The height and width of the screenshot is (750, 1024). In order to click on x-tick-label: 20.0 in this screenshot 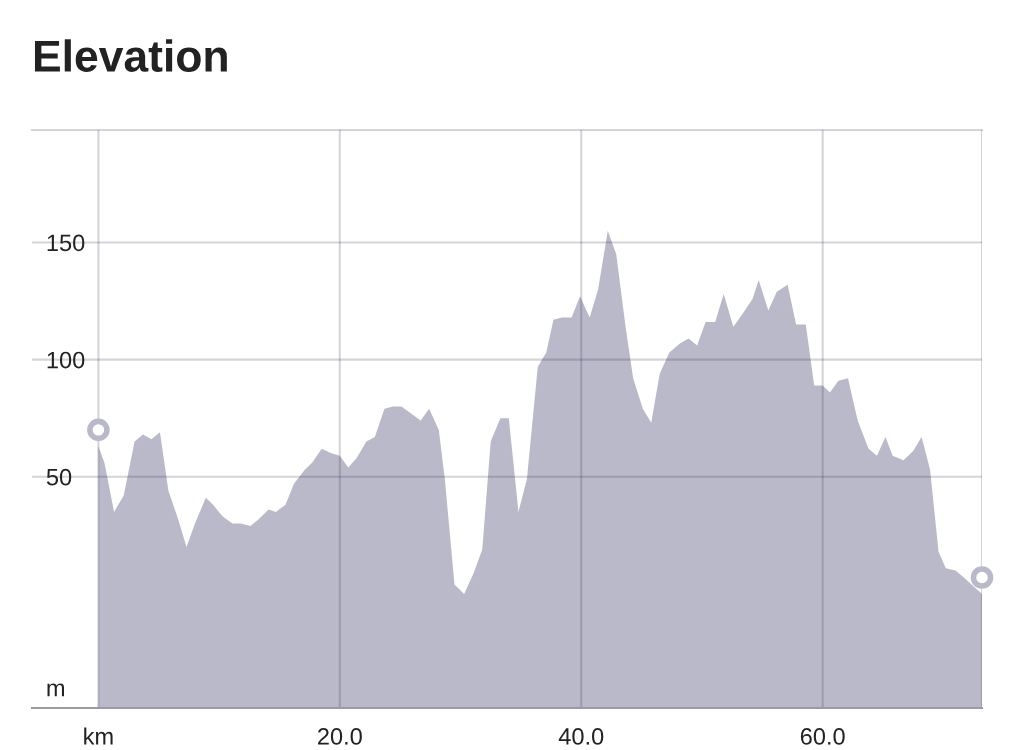, I will do `click(340, 736)`.